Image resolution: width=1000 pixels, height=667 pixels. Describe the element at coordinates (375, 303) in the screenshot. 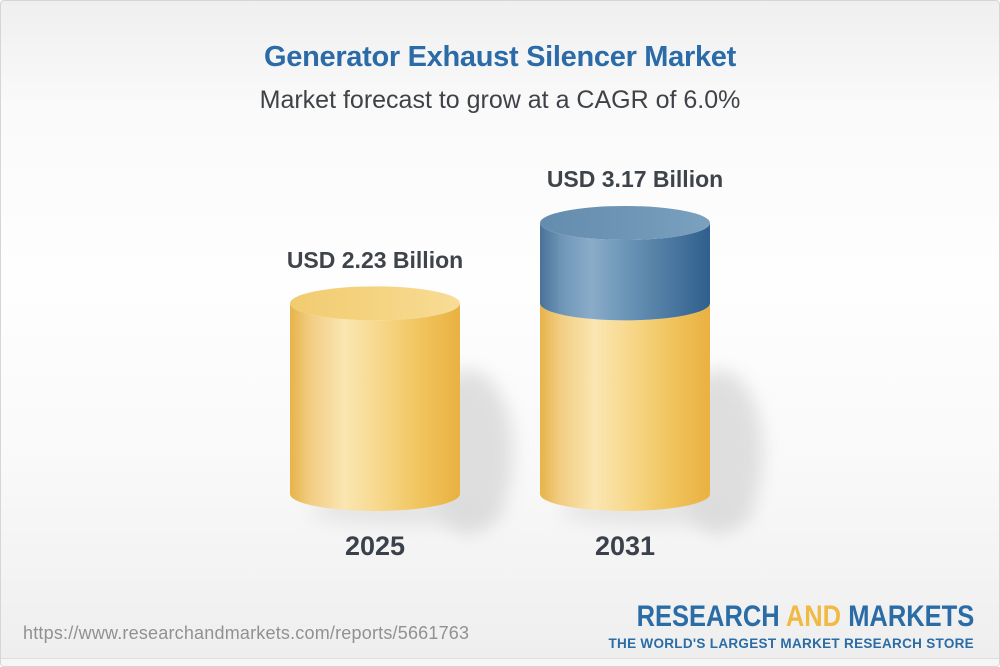

I see `cylinder-2025-top-cap` at that location.